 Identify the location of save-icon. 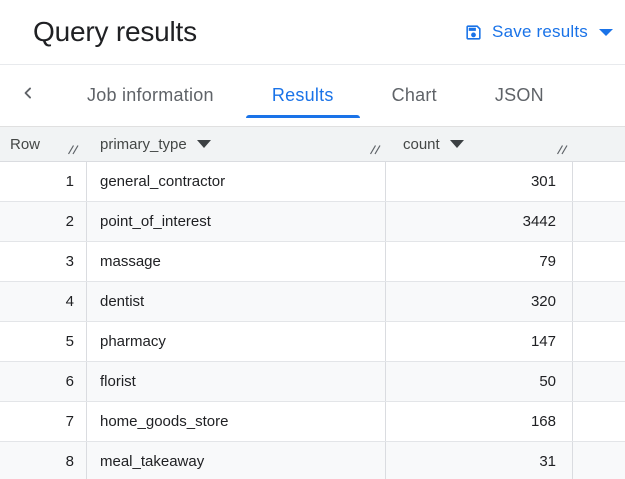
(473, 32).